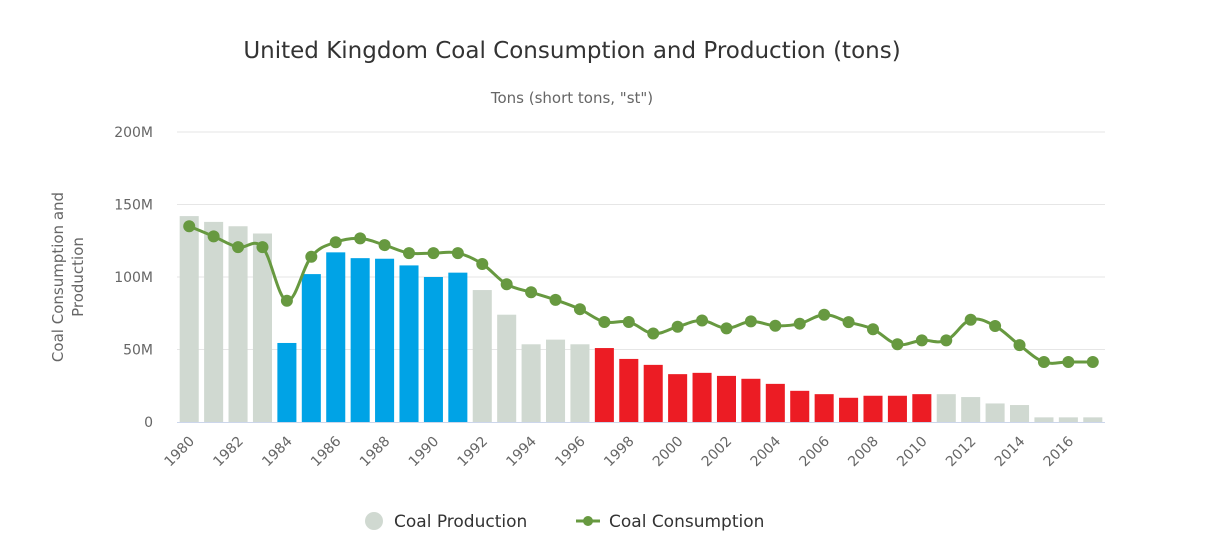 The image size is (1232, 557). I want to click on x-tick-label: 1998, so click(619, 452).